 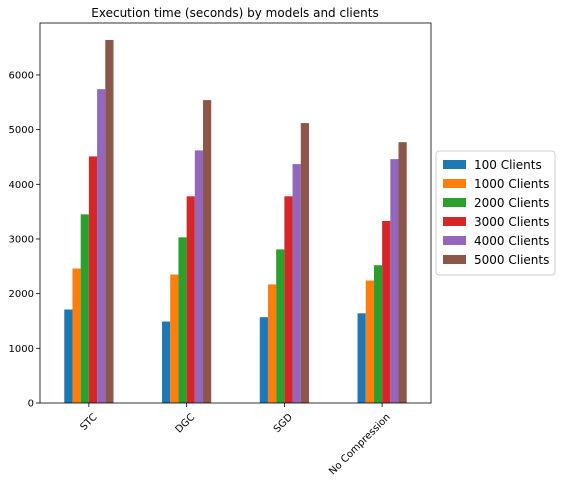 What do you see at coordinates (166, 362) in the screenshot?
I see `bar-dgc-100-clients` at bounding box center [166, 362].